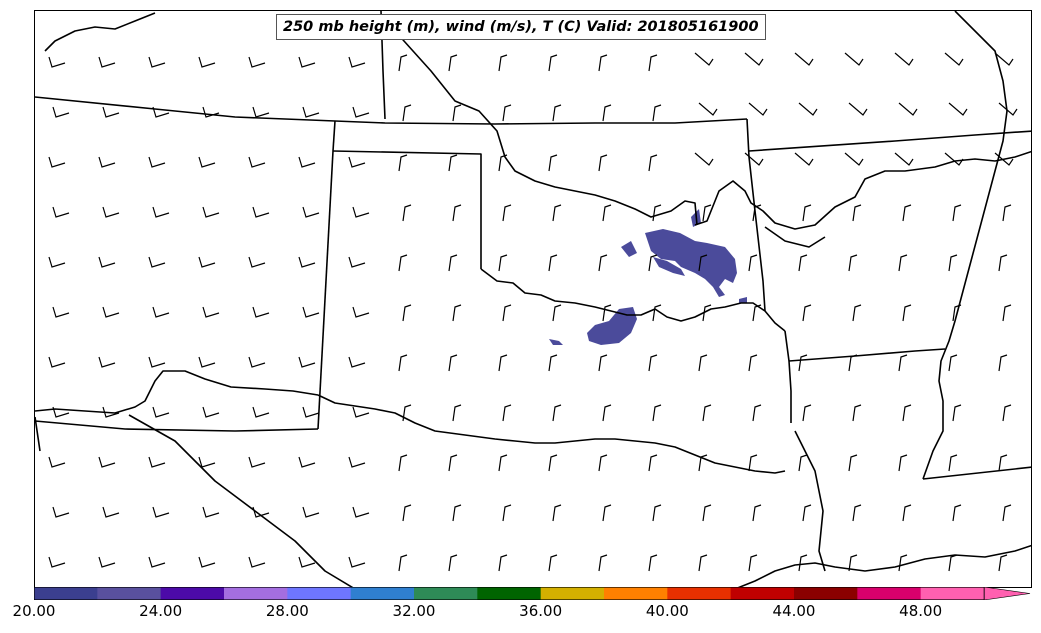 This screenshot has width=1041, height=633. I want to click on temperature-shading, so click(648, 277).